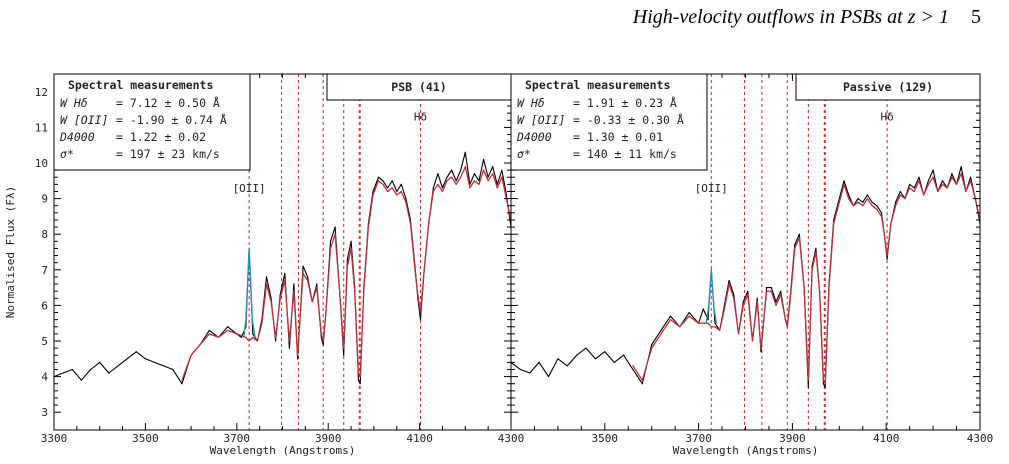 The image size is (1009, 464). I want to click on measurement-value: = 1.22 ± 0.02, so click(161, 137).